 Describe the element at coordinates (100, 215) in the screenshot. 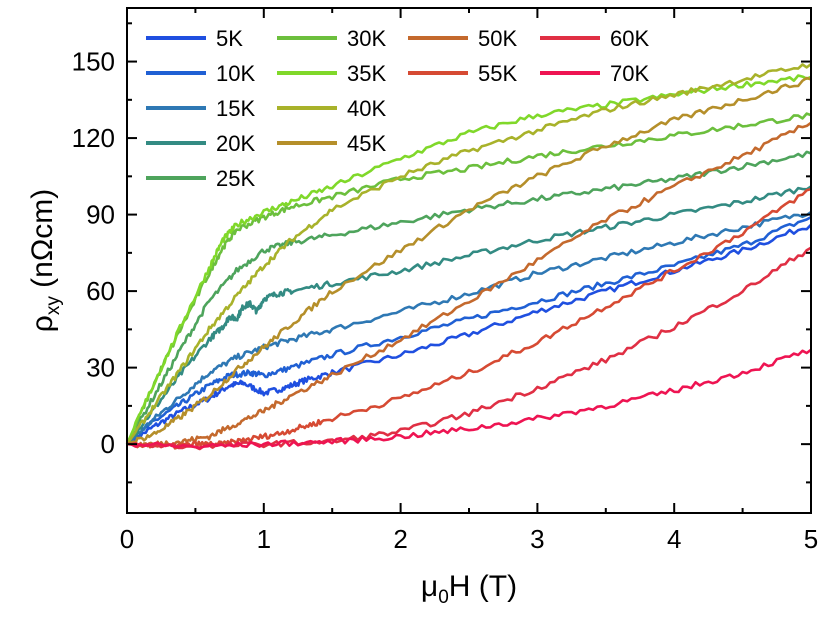

I see `y-tick-label: 90` at that location.